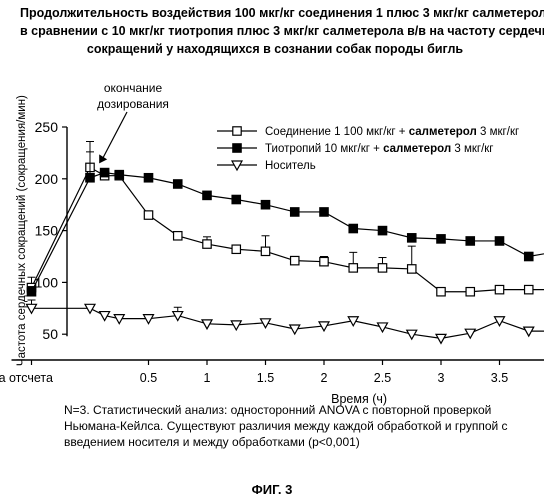 The width and height of the screenshot is (544, 500). Describe the element at coordinates (148, 378) in the screenshot. I see `x-tick-label: 0.5` at that location.